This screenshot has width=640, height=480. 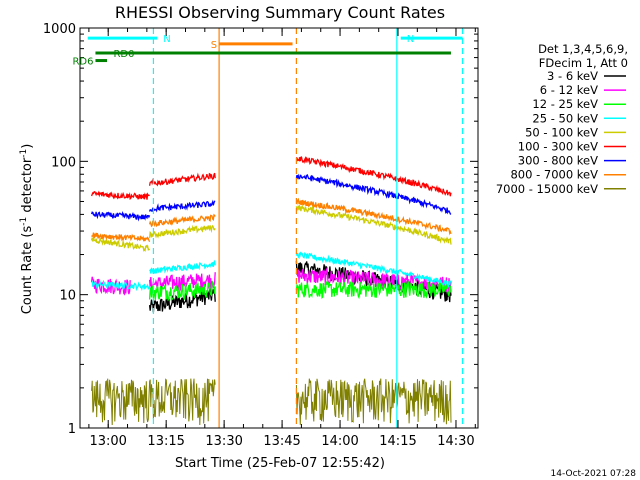 I want to click on y-axis-label: Count Rate (s-1 detector-1), so click(x=27, y=229).